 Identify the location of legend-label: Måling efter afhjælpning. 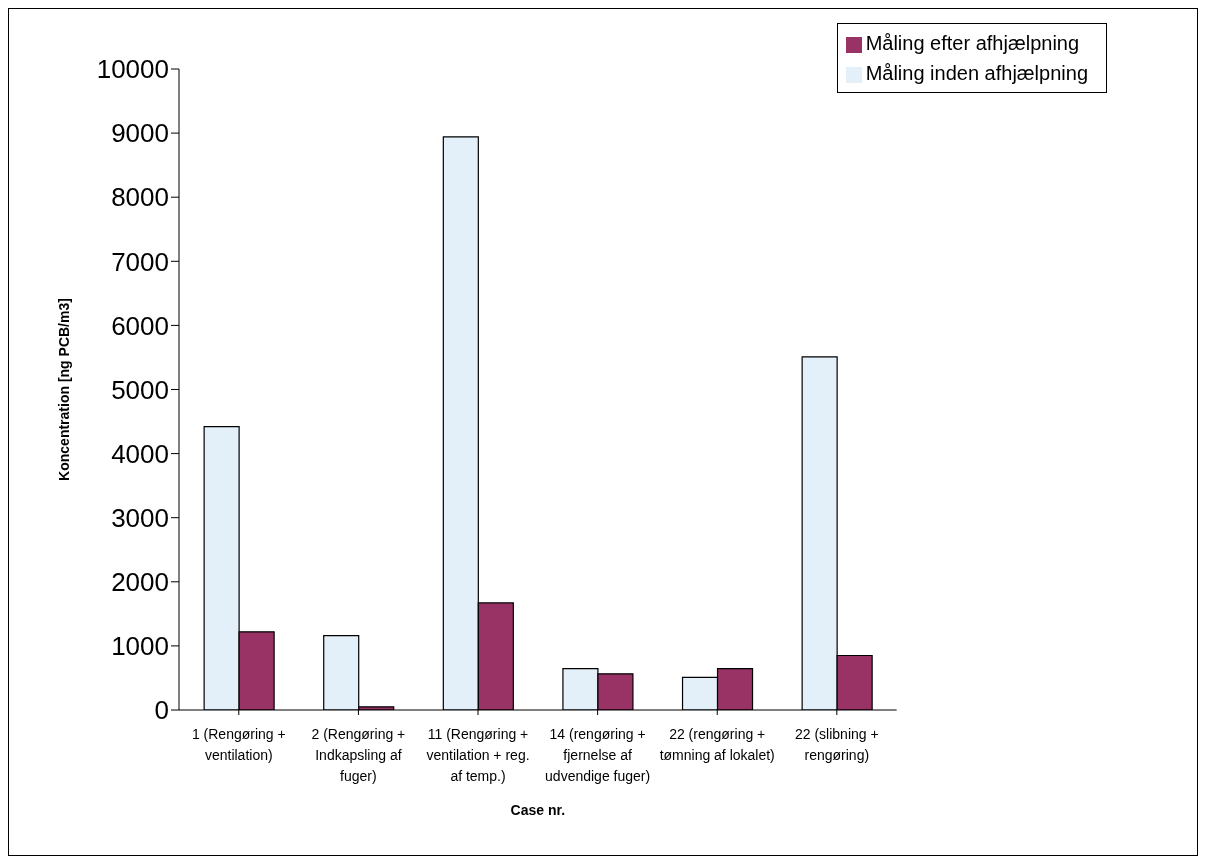
(972, 43).